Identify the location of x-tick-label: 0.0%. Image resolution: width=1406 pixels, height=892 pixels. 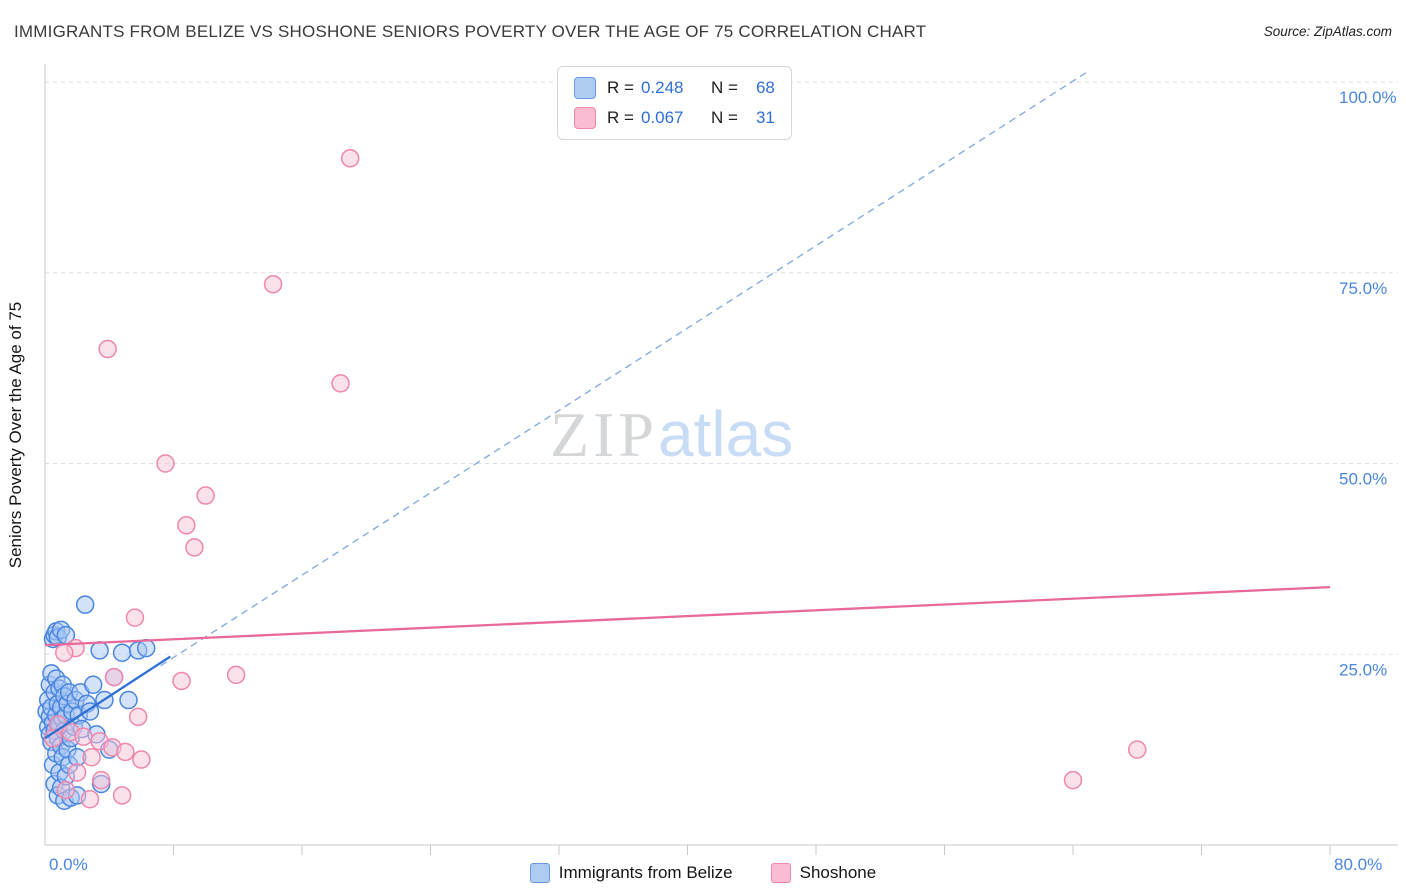
(68, 864).